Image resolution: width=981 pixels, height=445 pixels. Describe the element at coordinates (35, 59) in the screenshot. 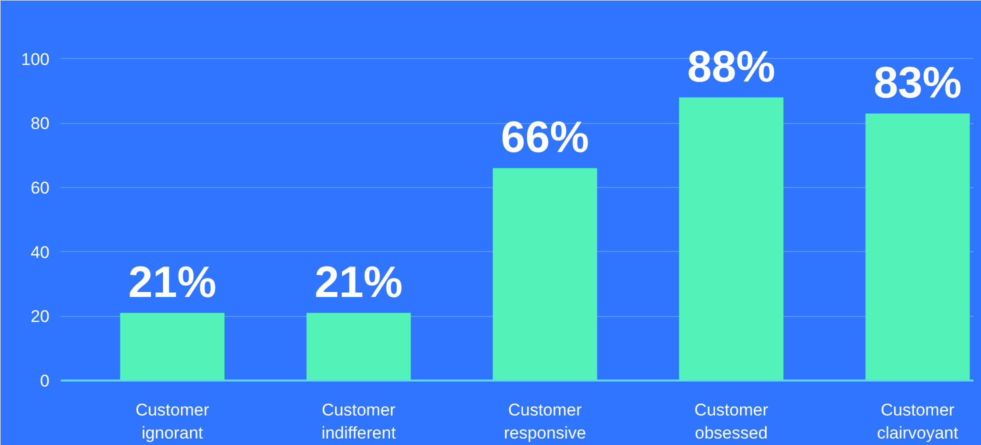

I see `y-tick-label: 100` at that location.